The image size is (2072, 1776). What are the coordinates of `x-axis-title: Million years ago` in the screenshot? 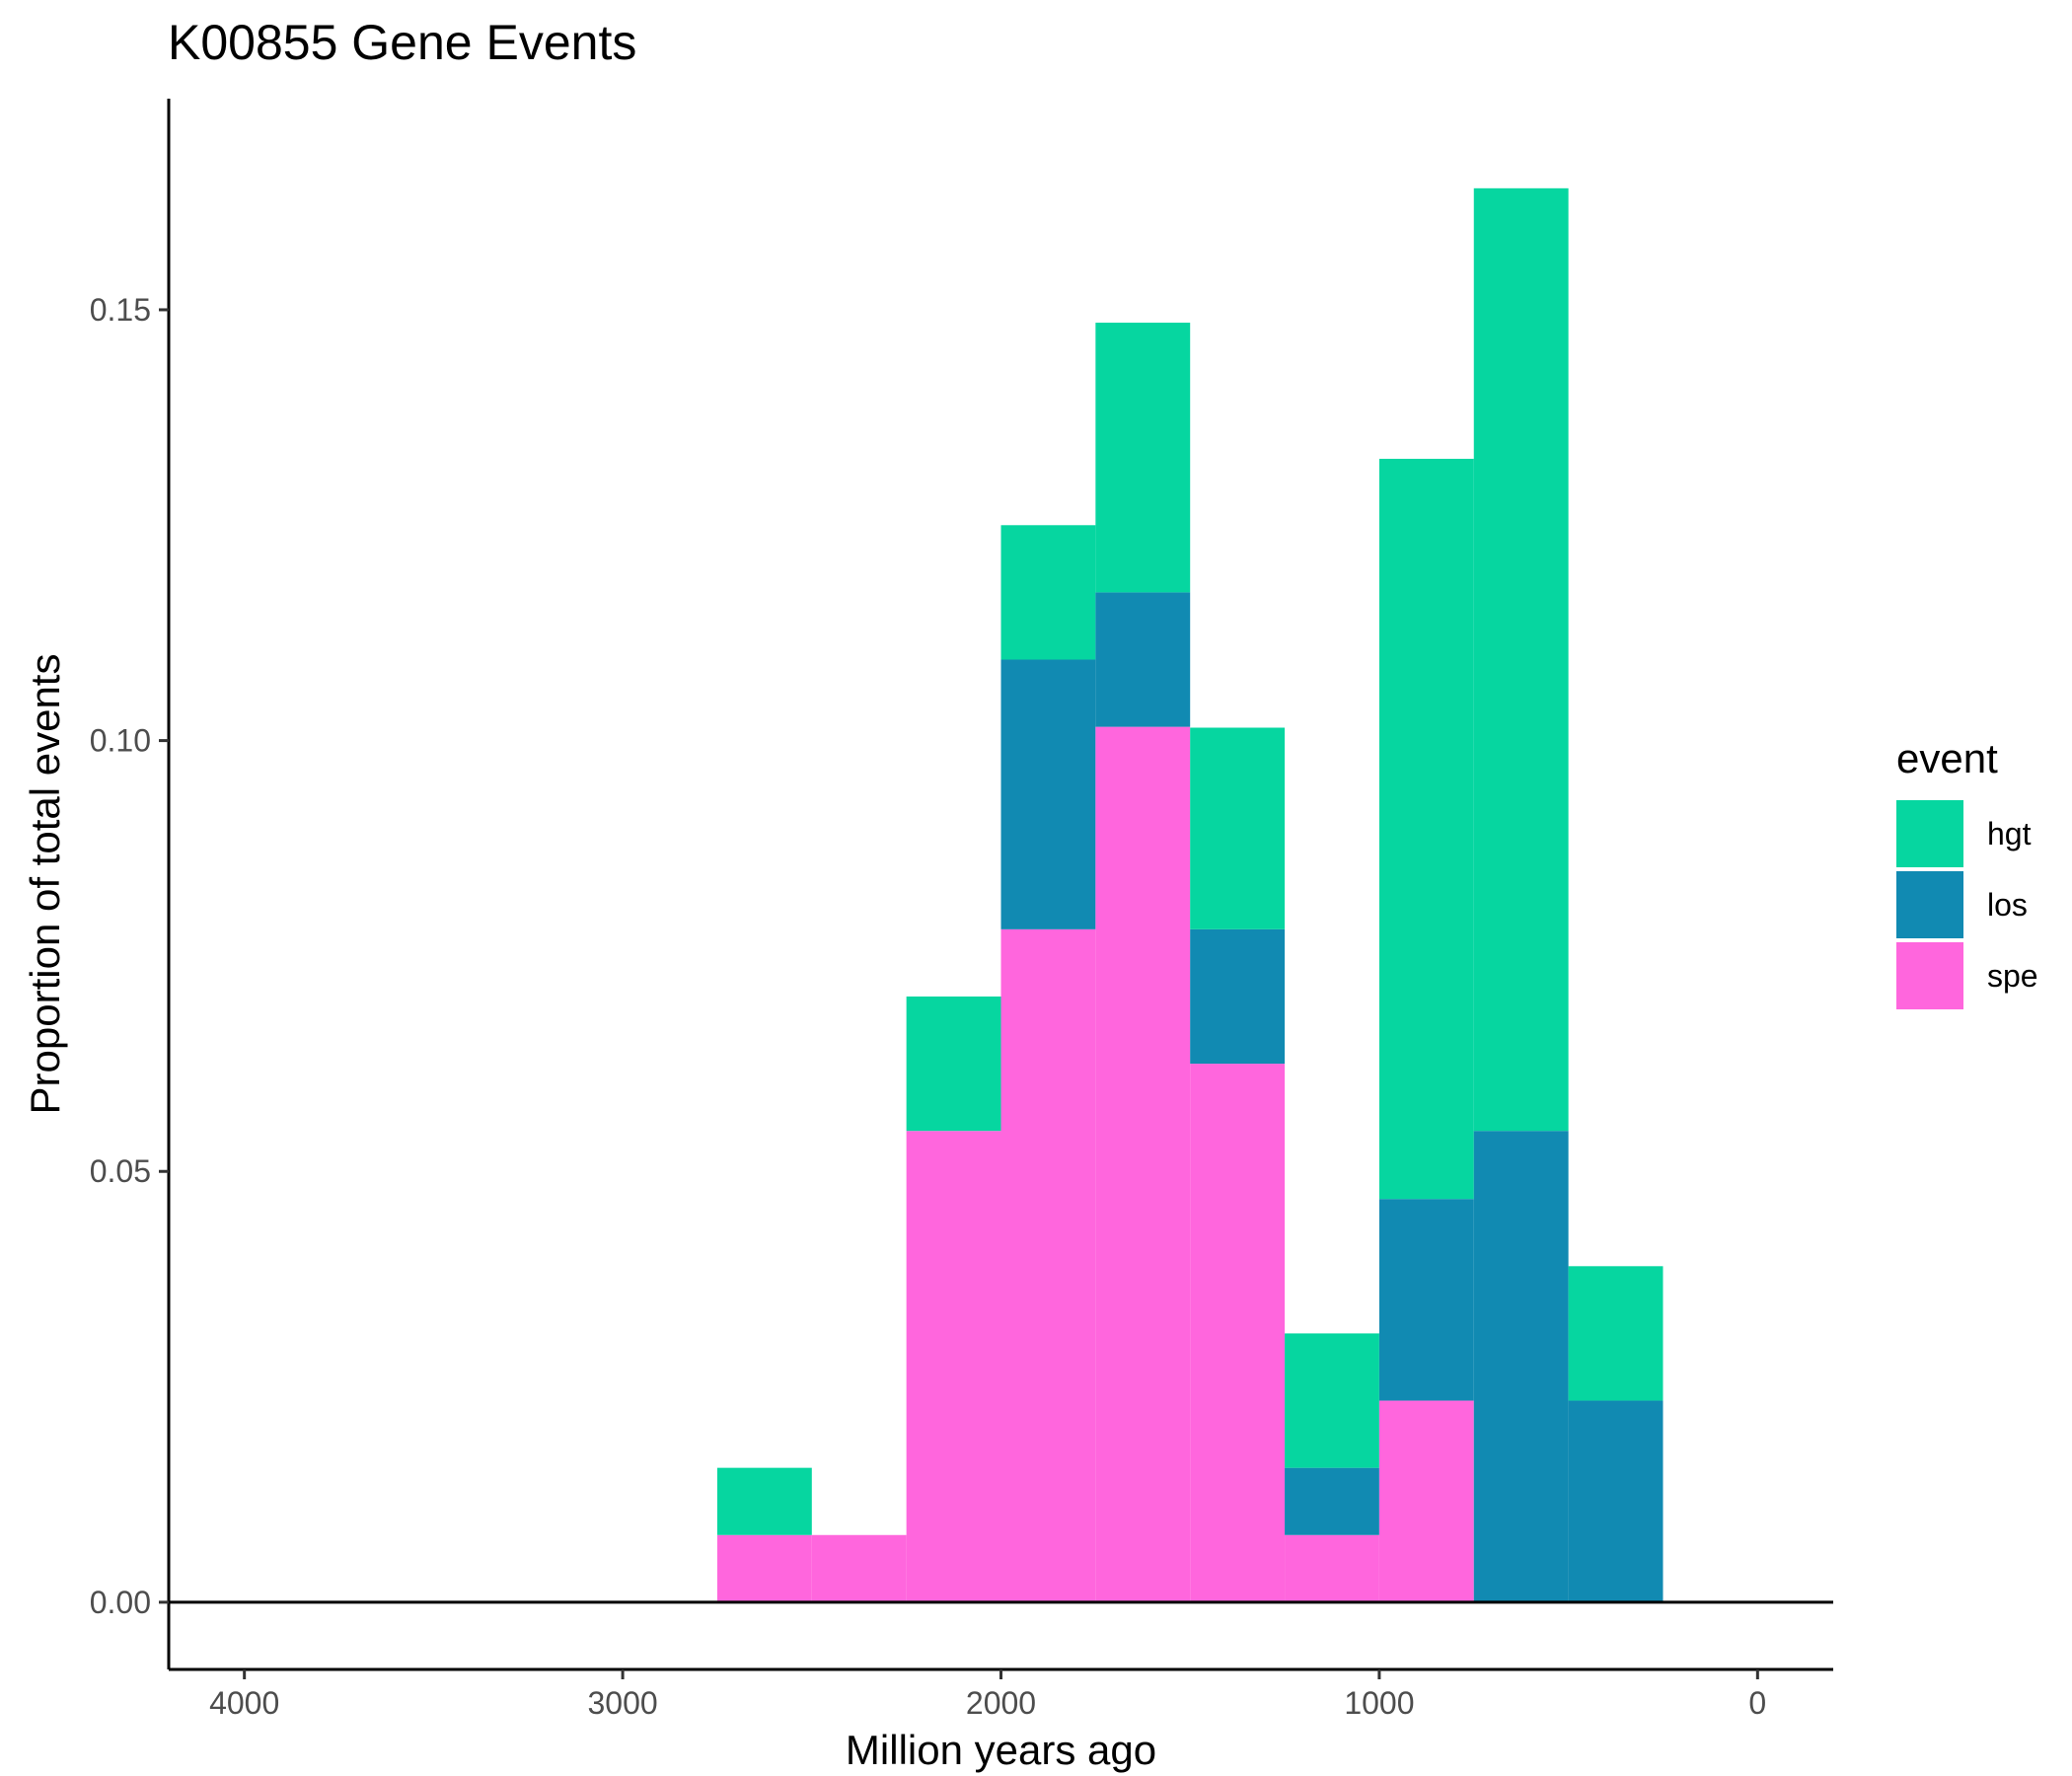 It's located at (1001, 1750).